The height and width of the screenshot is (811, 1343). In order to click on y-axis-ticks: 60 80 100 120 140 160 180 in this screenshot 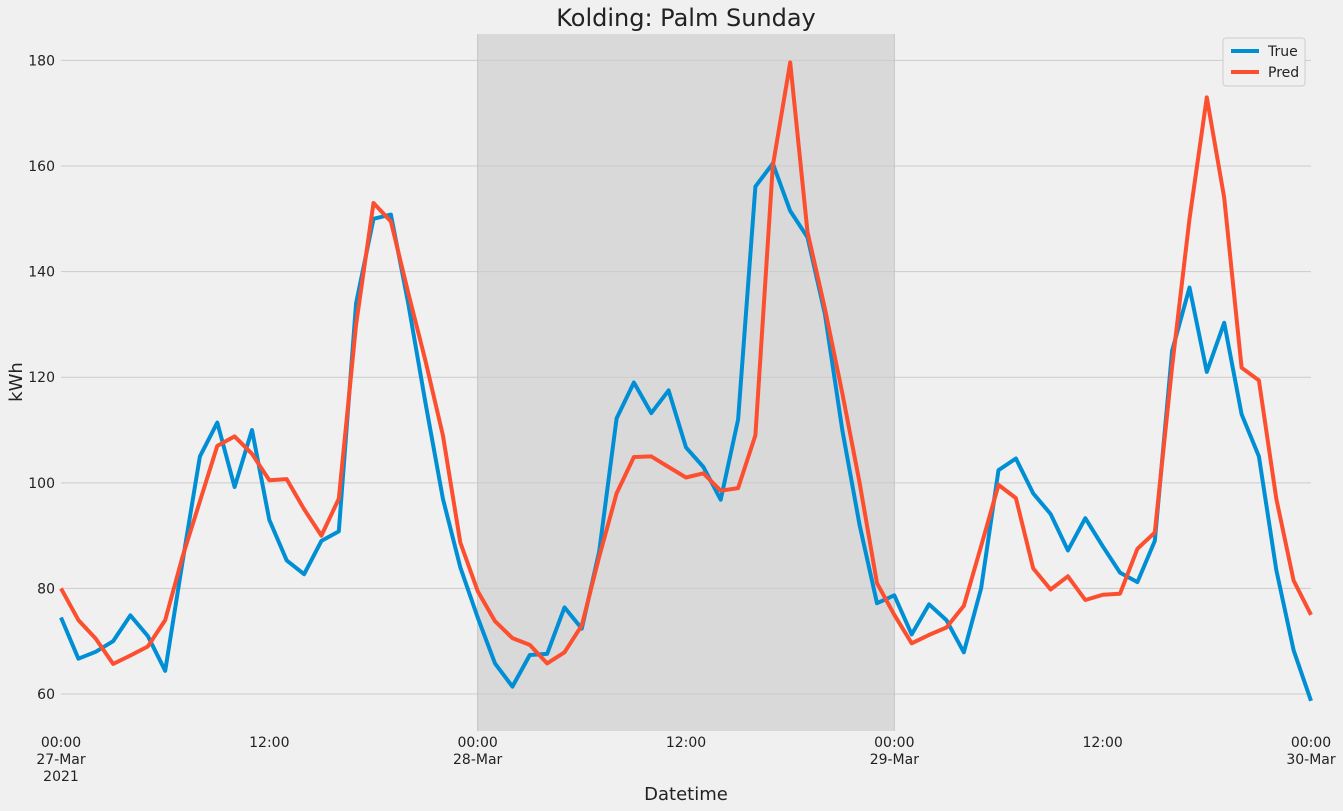, I will do `click(41, 378)`.